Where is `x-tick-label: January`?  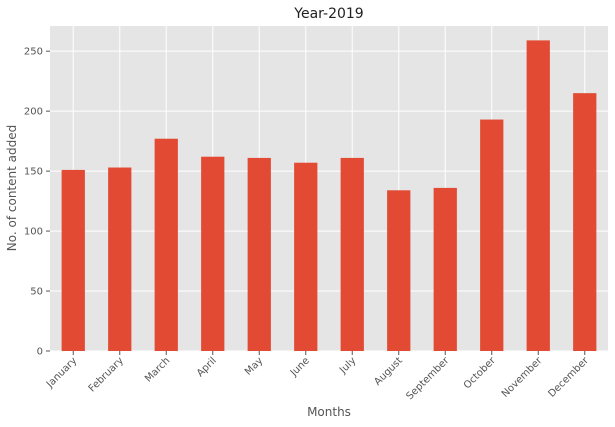
x-tick-label: January is located at coordinates (61, 372).